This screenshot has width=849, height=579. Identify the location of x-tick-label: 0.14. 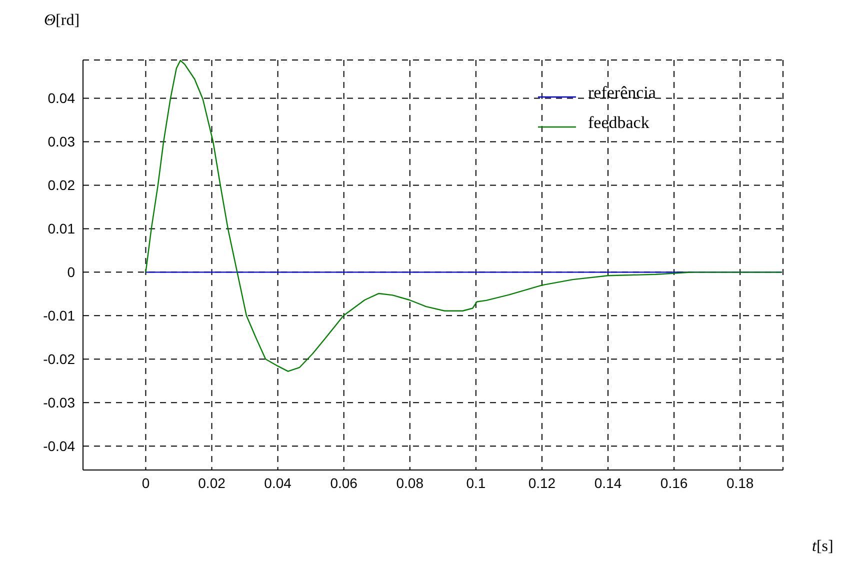
(608, 482).